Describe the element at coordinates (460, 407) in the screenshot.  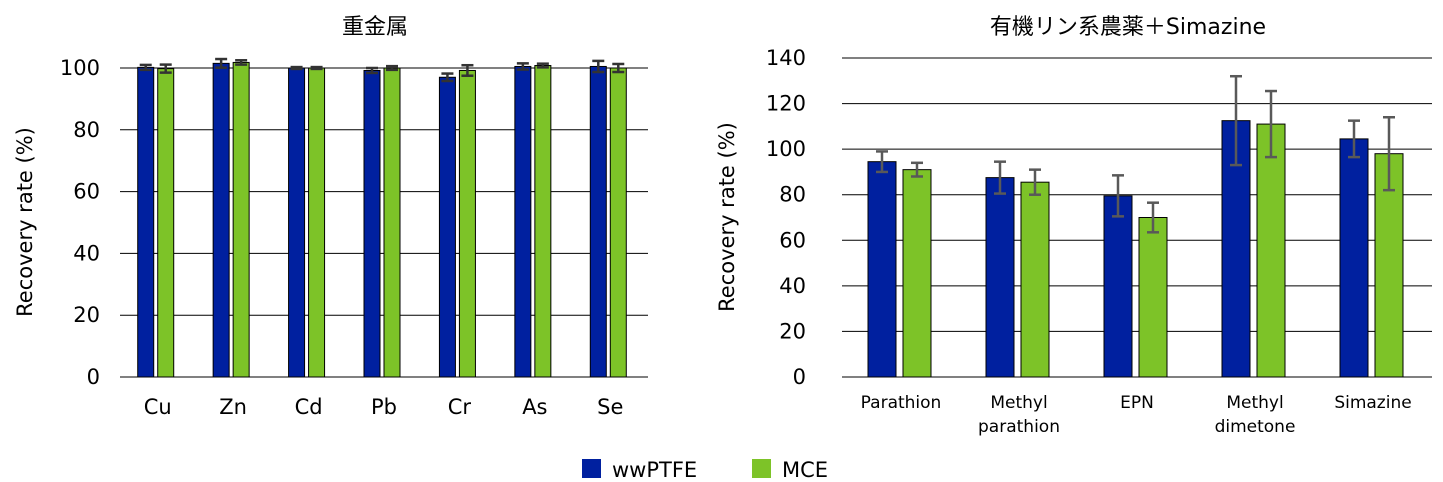
I see `x-tick-label: Cr` at that location.